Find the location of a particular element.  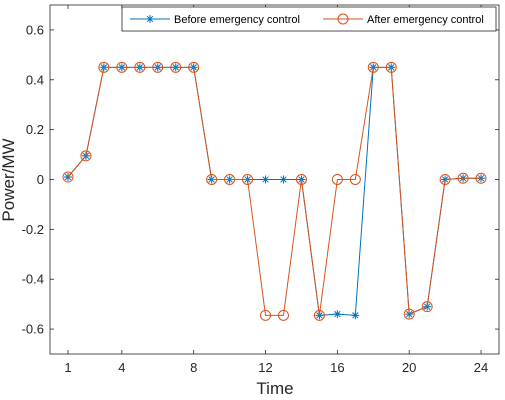

data-point-0-16-stroke is located at coordinates (355, 315).